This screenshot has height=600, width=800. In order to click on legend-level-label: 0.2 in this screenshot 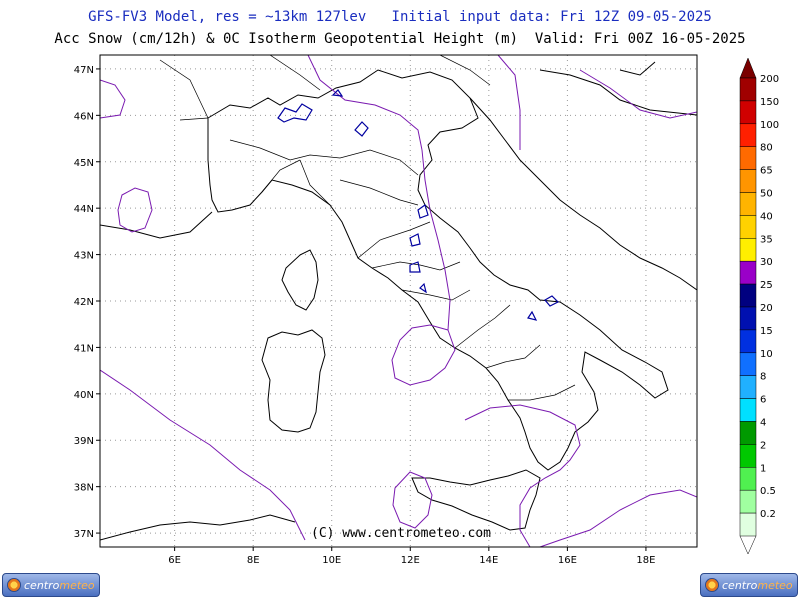, I will do `click(768, 514)`.